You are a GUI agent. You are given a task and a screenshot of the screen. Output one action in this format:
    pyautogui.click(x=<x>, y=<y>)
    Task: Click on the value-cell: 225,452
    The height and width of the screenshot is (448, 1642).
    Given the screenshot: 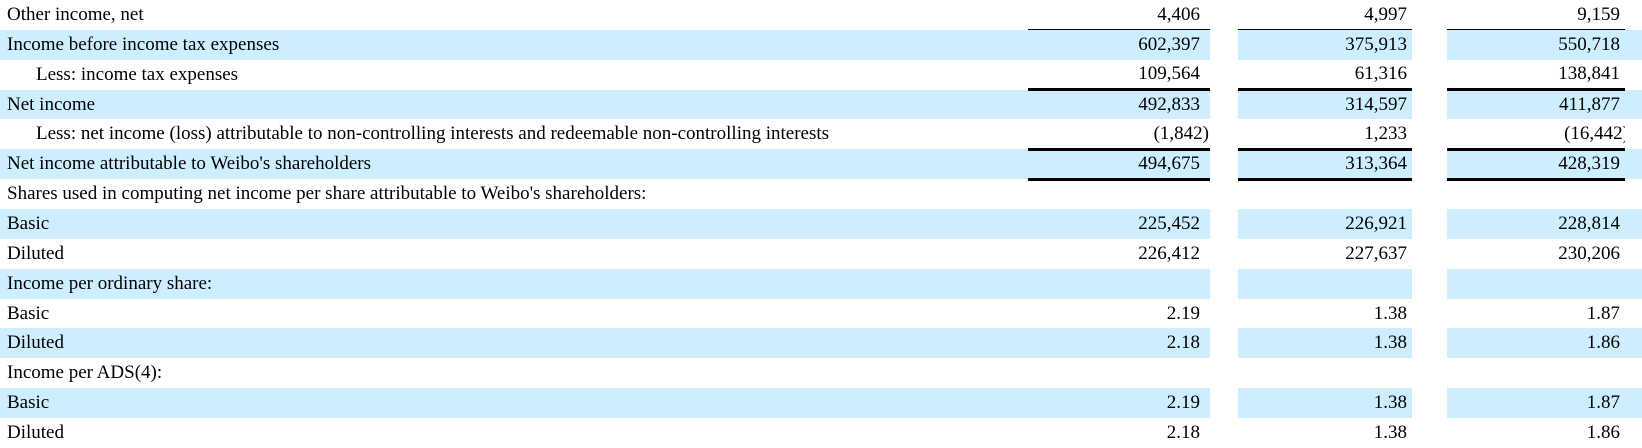 What is the action you would take?
    pyautogui.click(x=1119, y=224)
    